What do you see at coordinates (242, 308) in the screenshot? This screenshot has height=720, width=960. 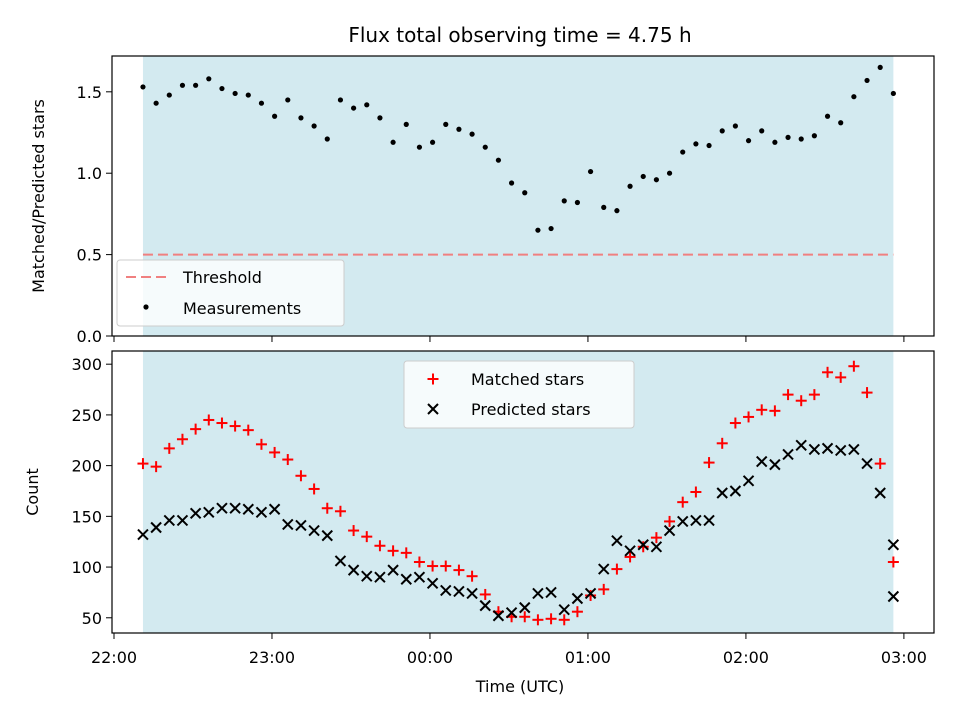 I see `legend-measurements-label: Measurements` at bounding box center [242, 308].